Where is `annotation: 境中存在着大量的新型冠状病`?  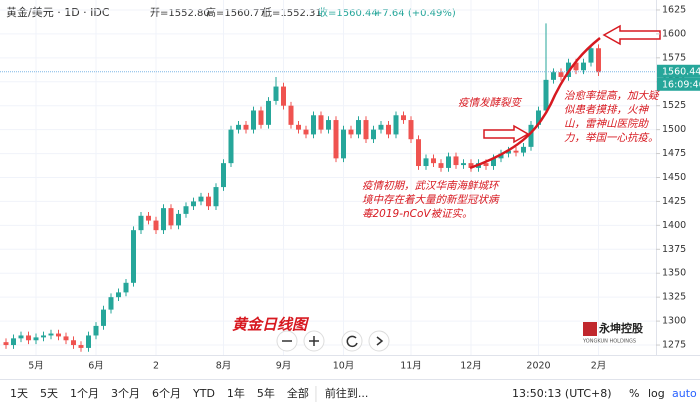
annotation: 境中存在着大量的新型冠状病 is located at coordinates (431, 200).